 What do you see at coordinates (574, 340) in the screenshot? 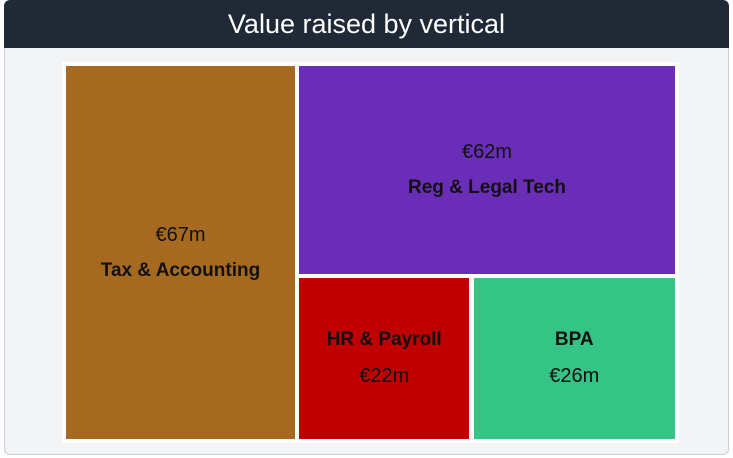
I see `category-label: BPA` at bounding box center [574, 340].